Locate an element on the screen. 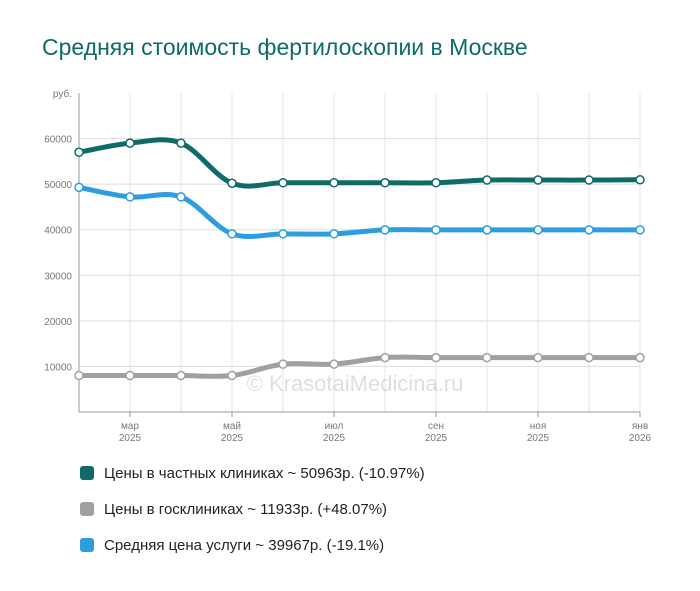 Image resolution: width=700 pixels, height=591 pixels. y-tick-label: 10000 is located at coordinates (58, 367).